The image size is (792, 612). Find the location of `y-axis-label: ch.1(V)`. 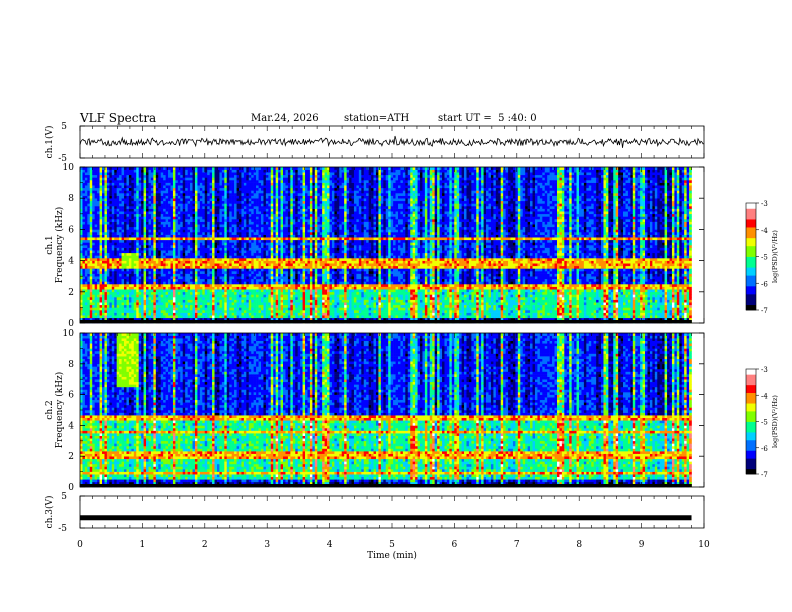

y-axis-label: ch.1(V) is located at coordinates (49, 142).